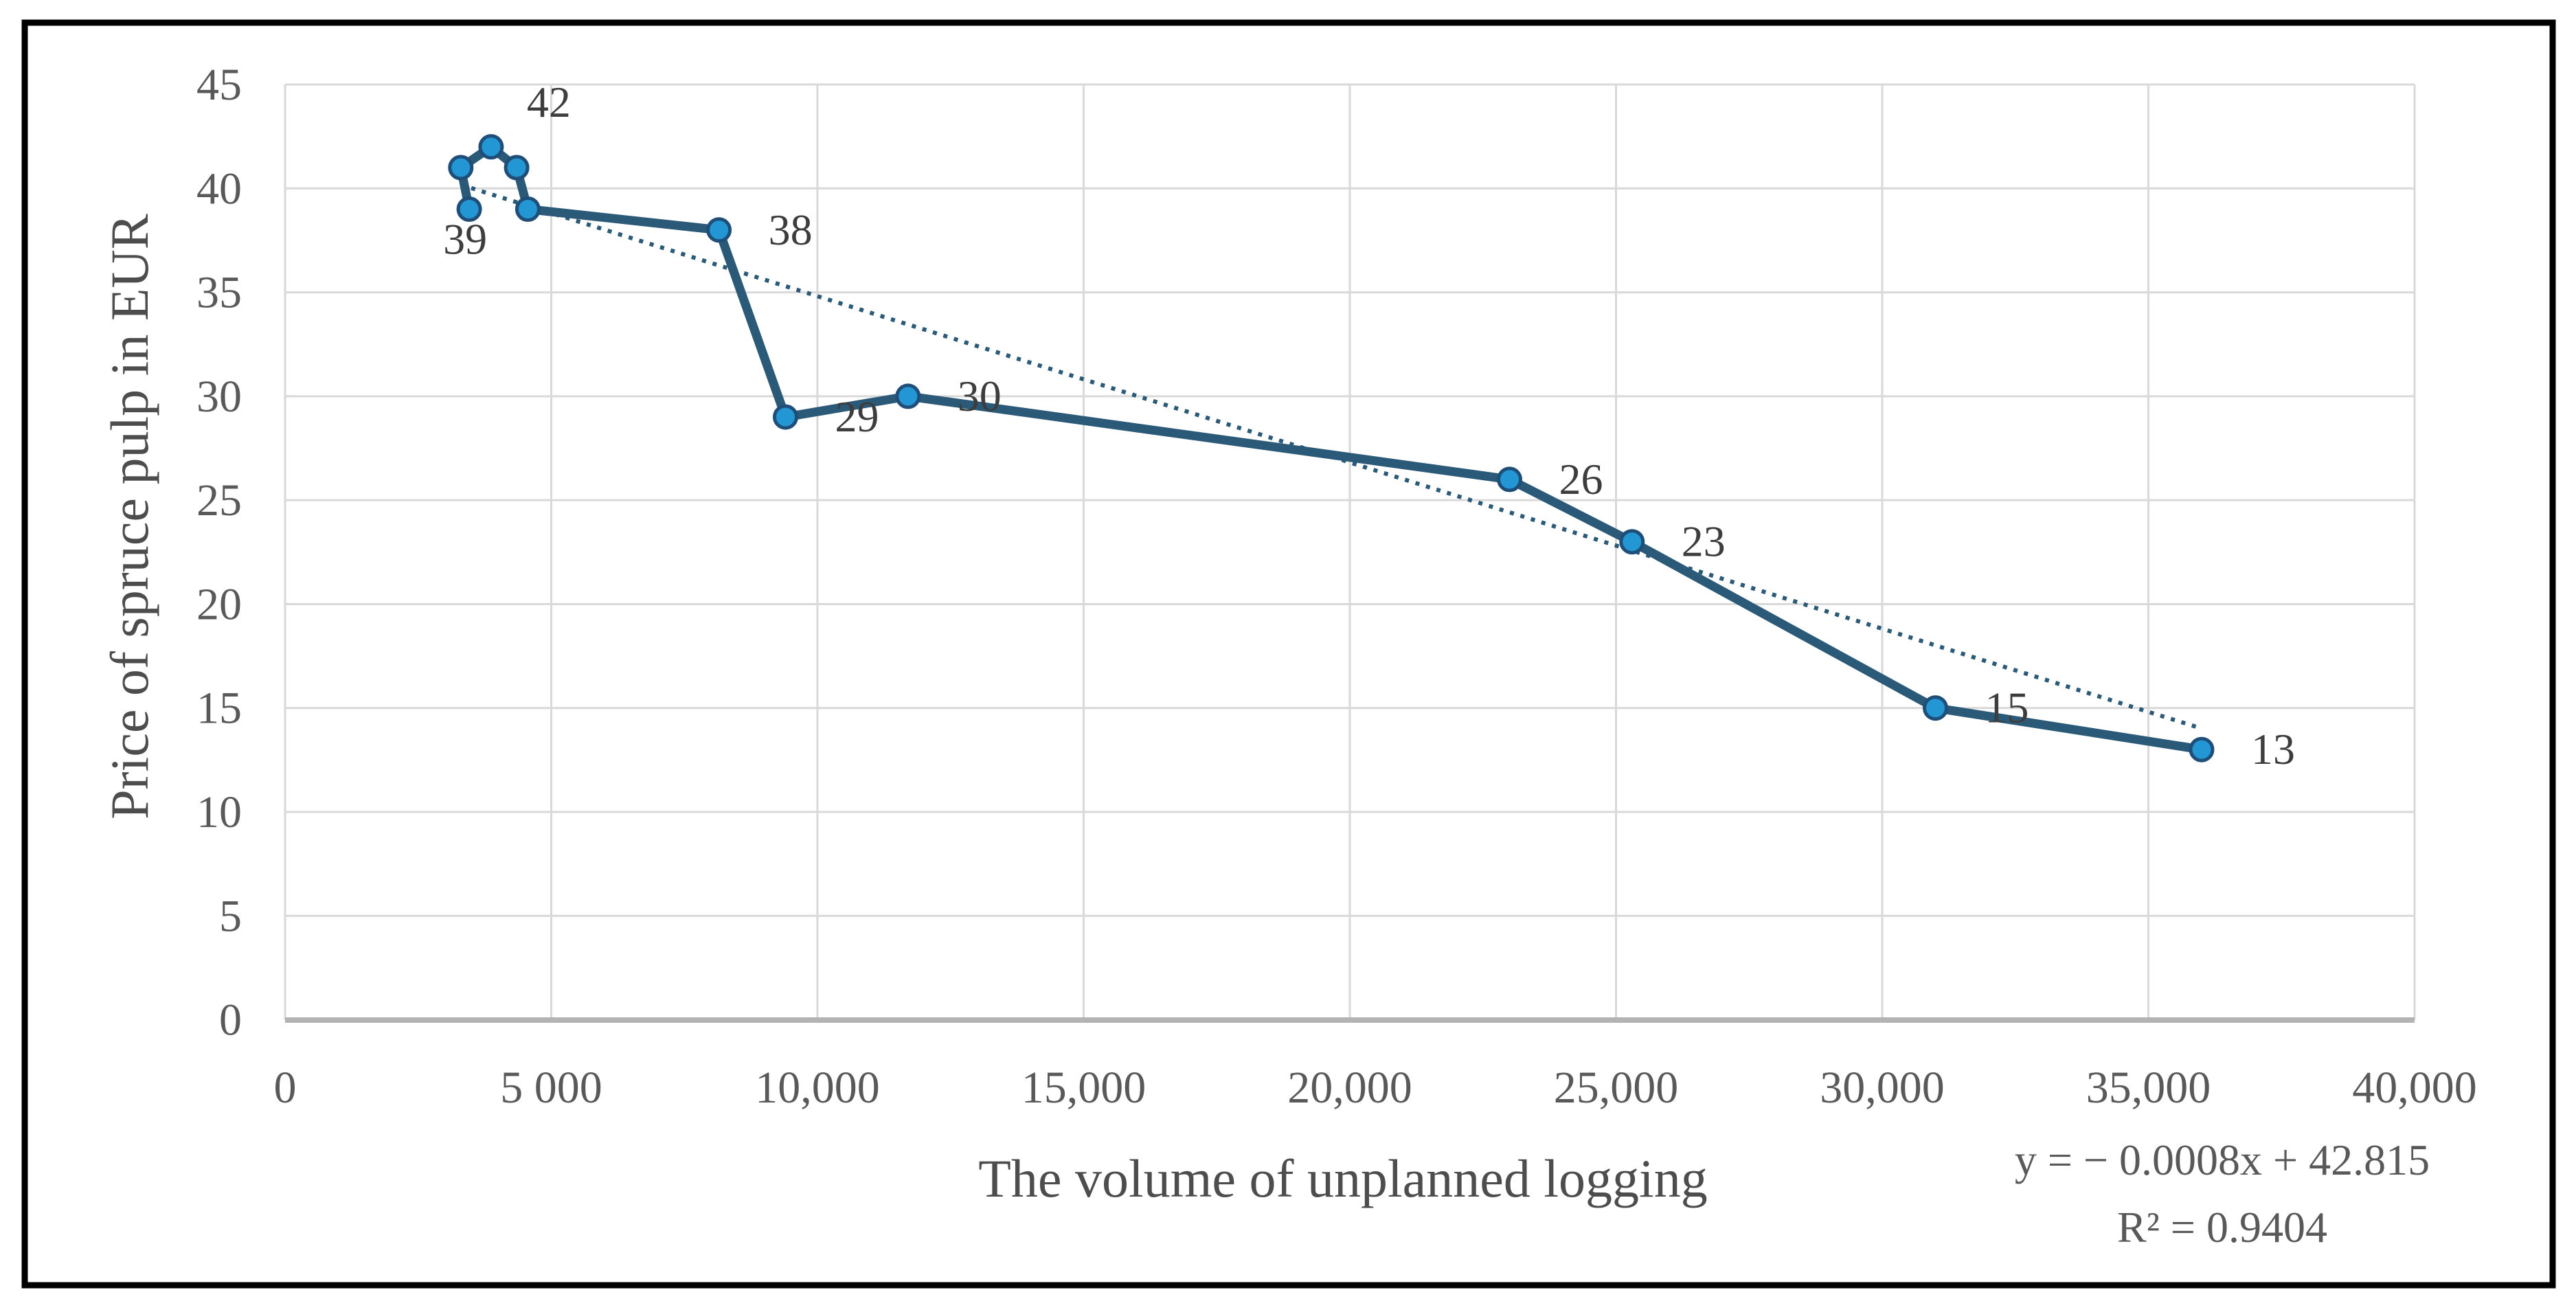 The width and height of the screenshot is (2576, 1312). Describe the element at coordinates (791, 229) in the screenshot. I see `data-point-label: 38` at that location.